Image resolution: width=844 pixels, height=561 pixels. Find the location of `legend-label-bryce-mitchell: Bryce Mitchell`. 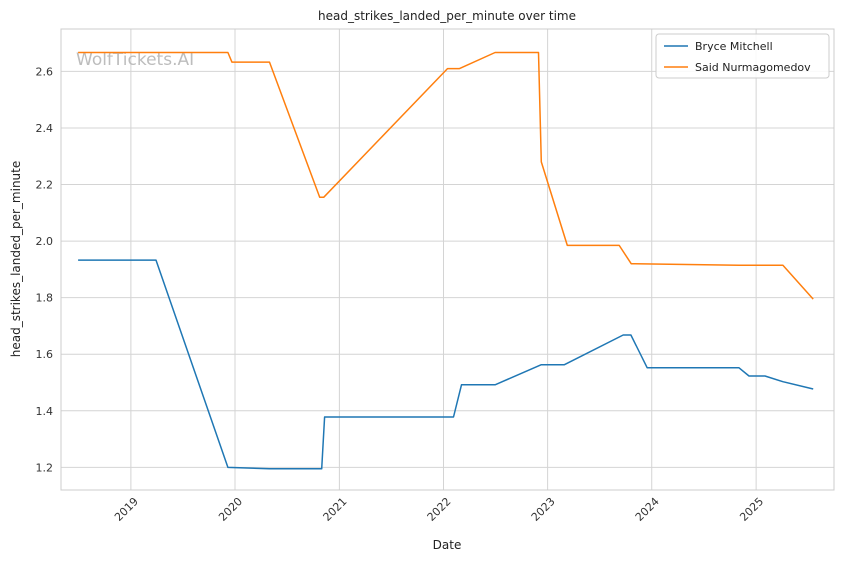

legend-label-bryce-mitchell: Bryce Mitchell is located at coordinates (734, 46).